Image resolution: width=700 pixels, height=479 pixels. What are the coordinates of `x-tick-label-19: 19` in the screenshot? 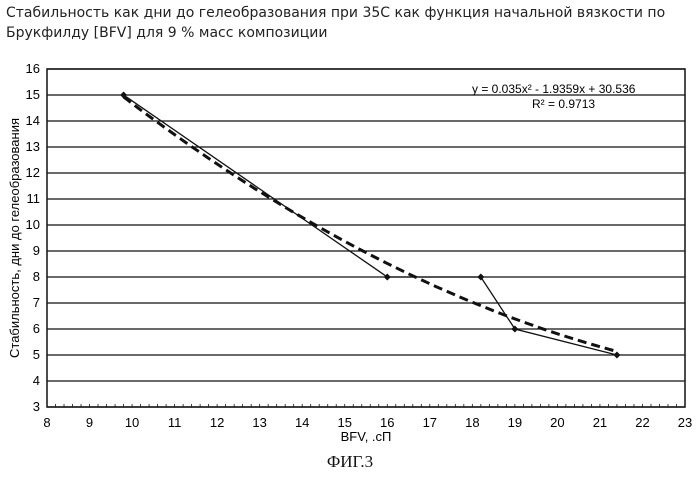 It's located at (515, 422).